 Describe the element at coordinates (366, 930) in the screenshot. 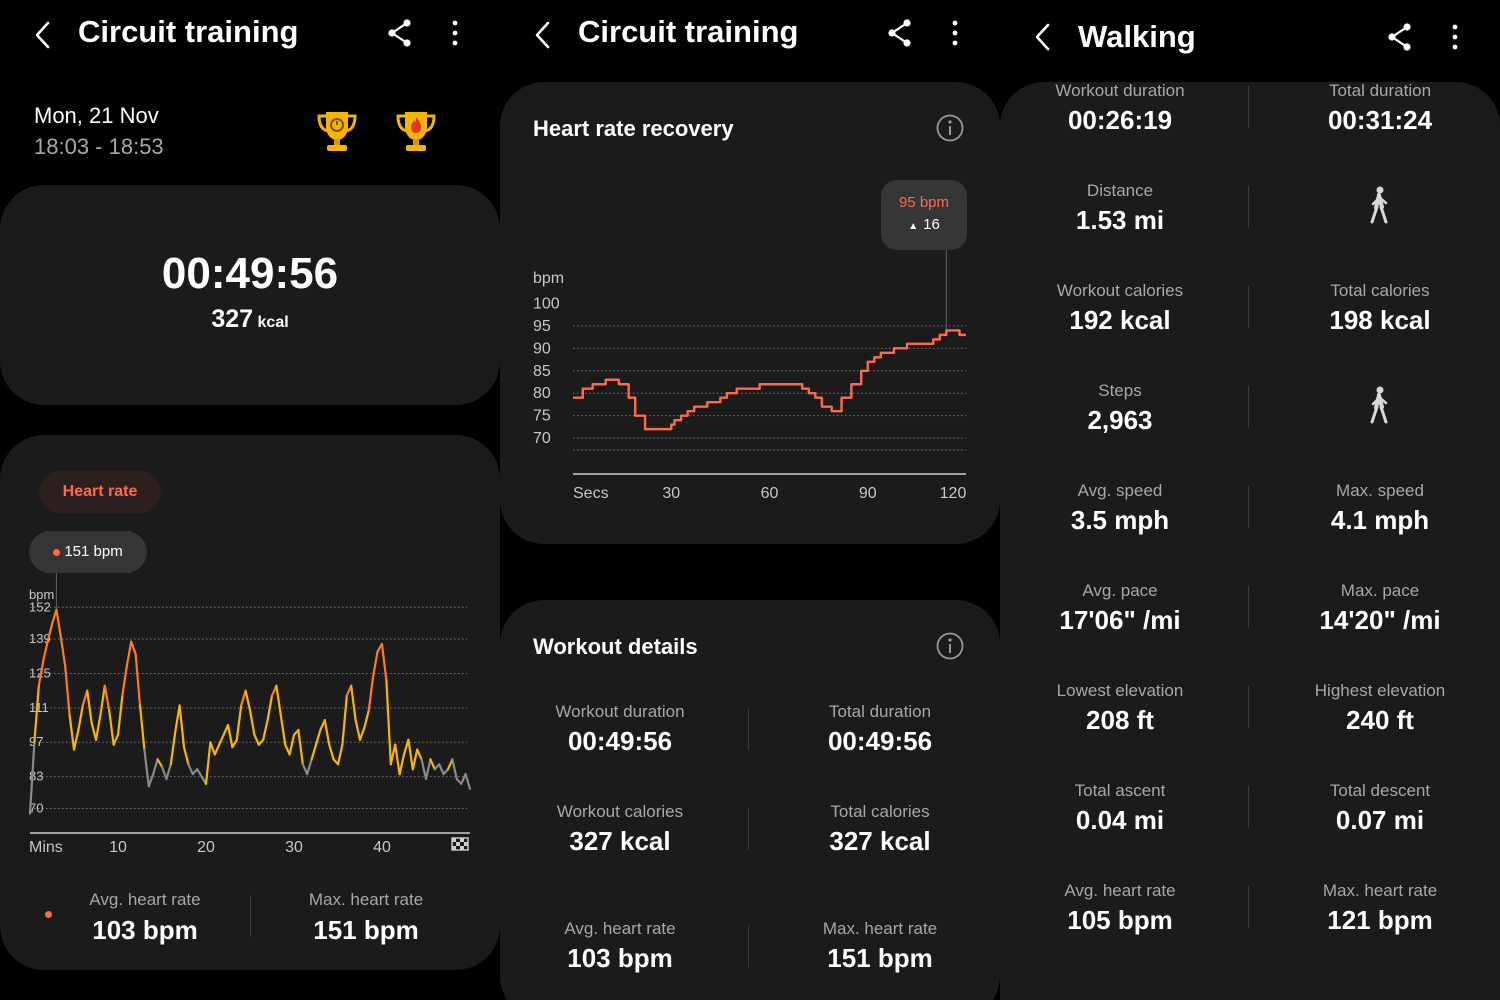

I see `stat-value-max-heart-rate: 151 bpm` at that location.